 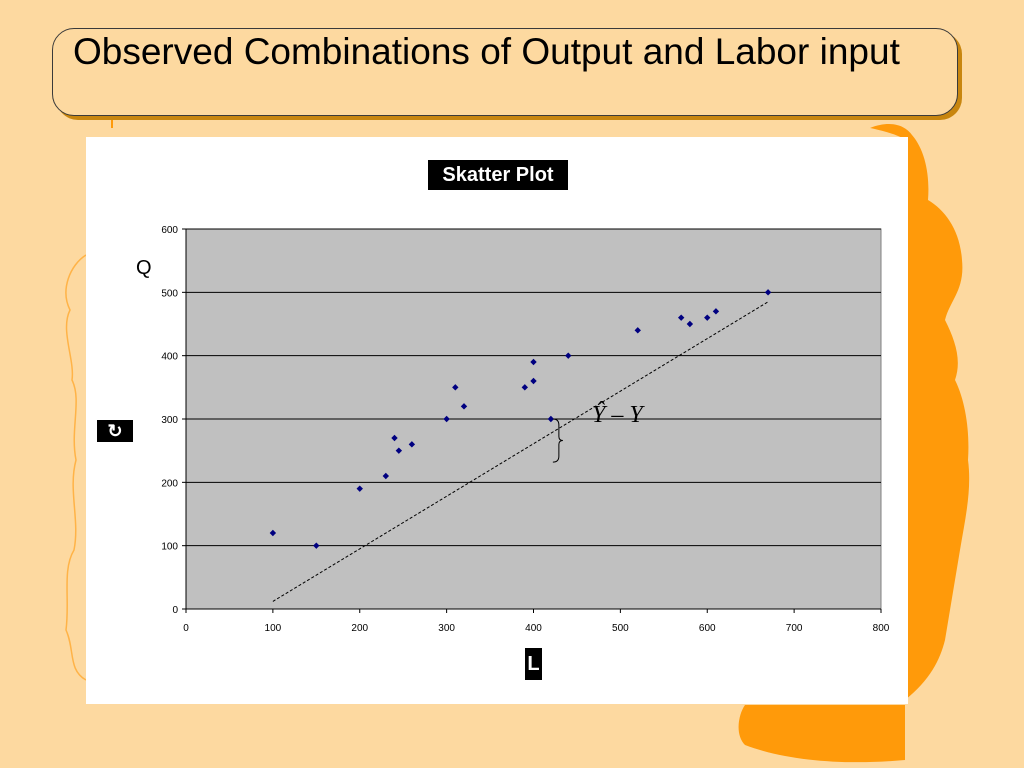 I want to click on bottom-right-silhouette, so click(x=821, y=734).